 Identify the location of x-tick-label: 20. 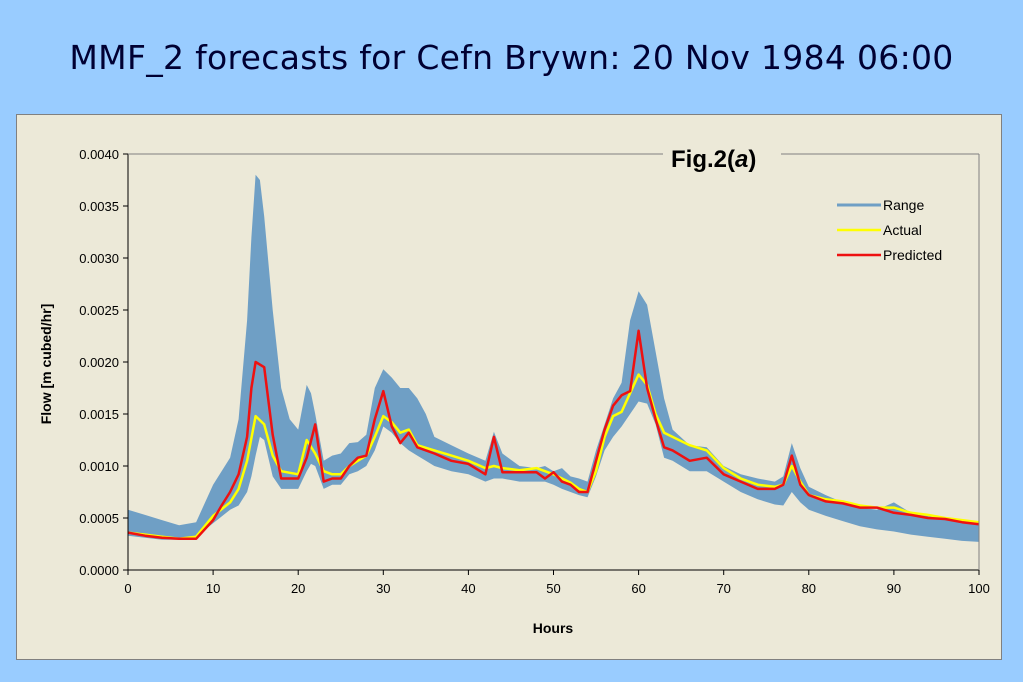
(298, 588).